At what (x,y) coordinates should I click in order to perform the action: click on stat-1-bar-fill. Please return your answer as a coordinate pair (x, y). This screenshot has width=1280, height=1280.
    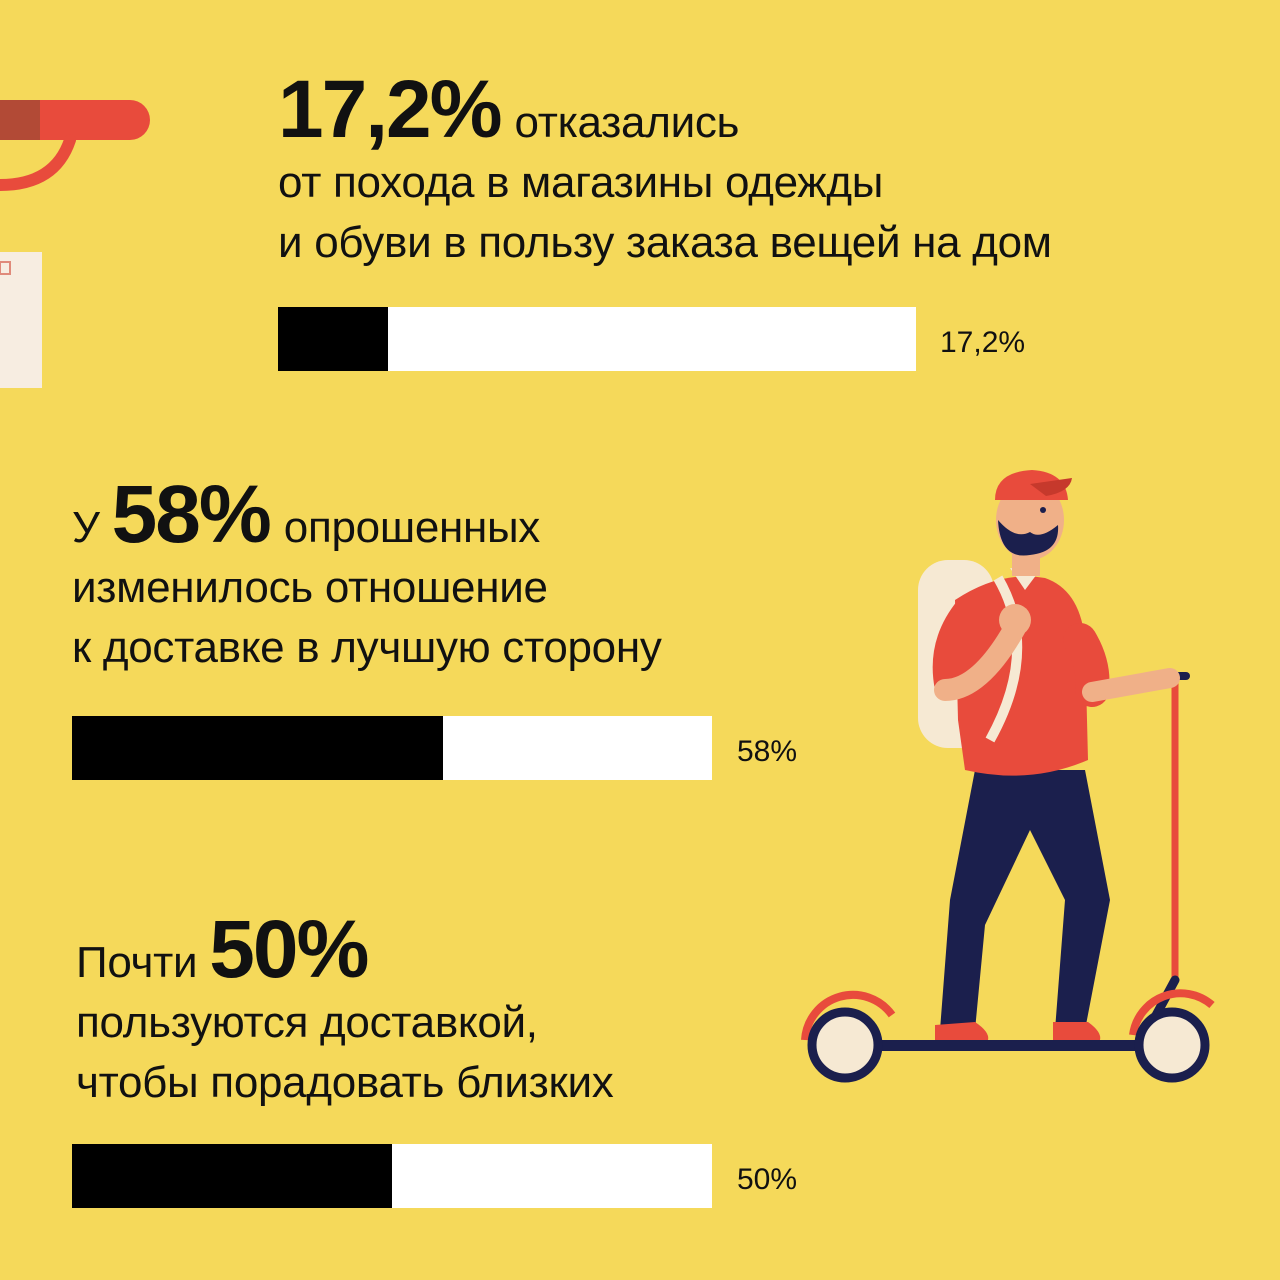
    Looking at the image, I should click on (333, 339).